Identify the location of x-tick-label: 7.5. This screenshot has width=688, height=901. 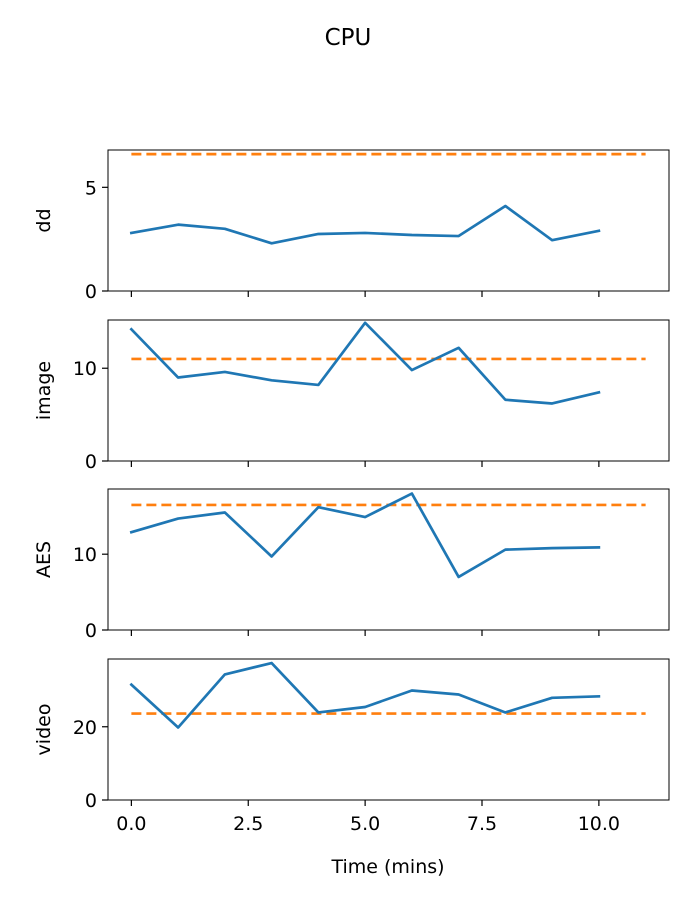
(482, 824).